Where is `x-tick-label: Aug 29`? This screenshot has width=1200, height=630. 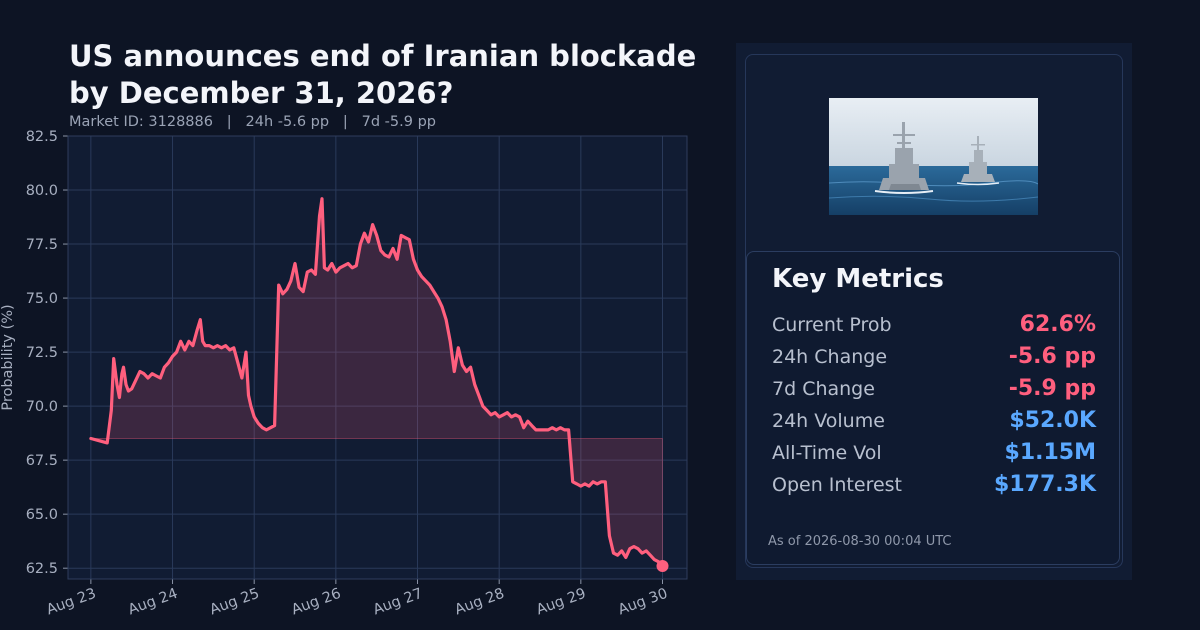
x-tick-label: Aug 29 is located at coordinates (561, 602).